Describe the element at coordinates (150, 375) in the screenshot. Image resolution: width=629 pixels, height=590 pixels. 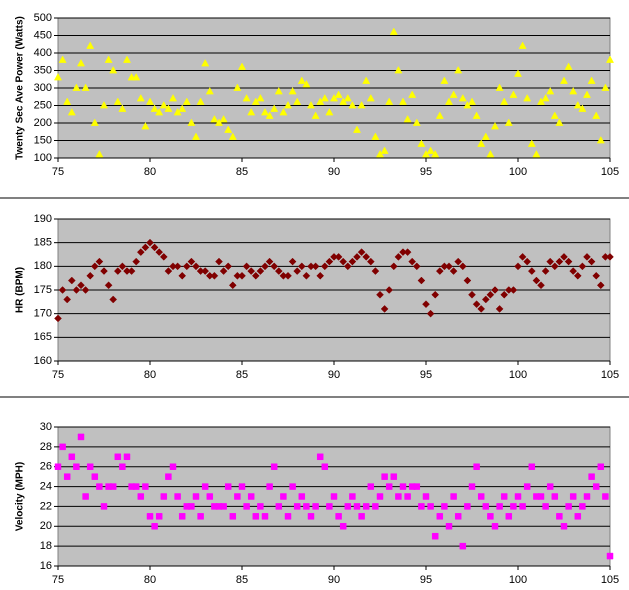
I see `x-tick-label: 80` at that location.